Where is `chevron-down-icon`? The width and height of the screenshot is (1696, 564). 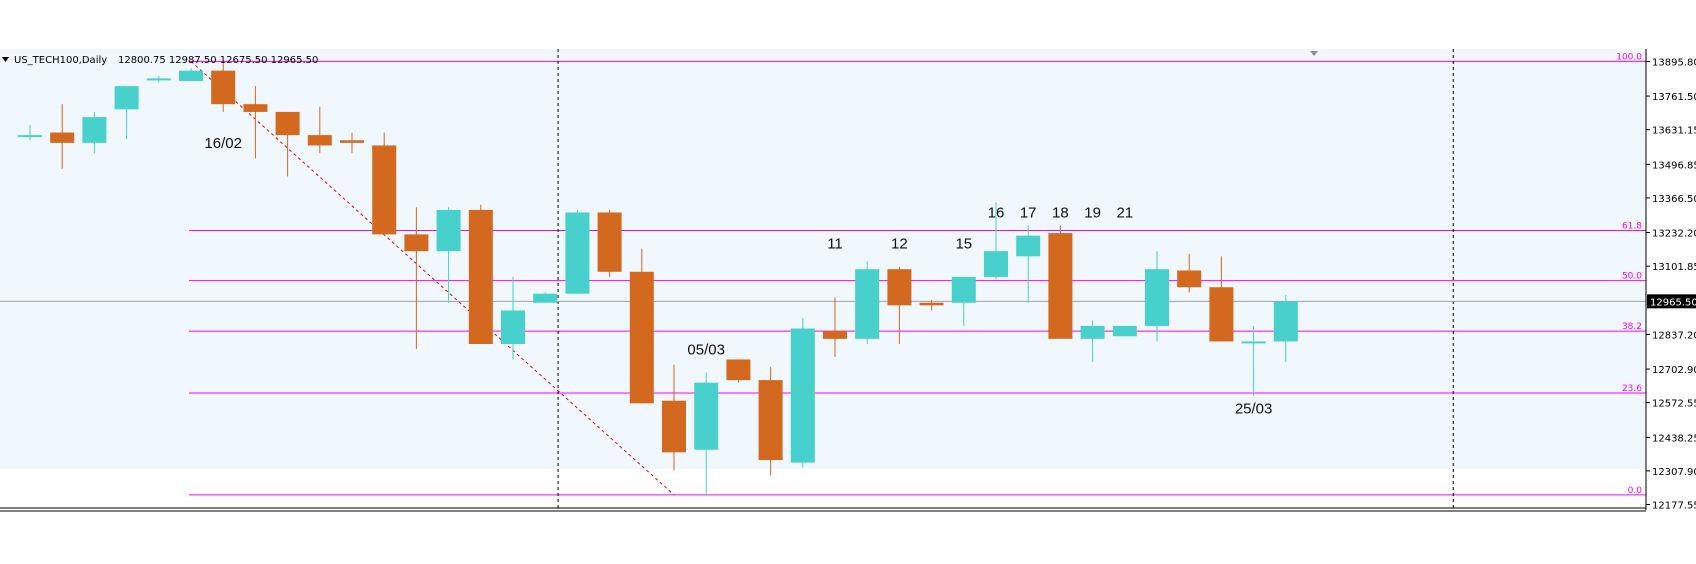
chevron-down-icon is located at coordinates (5, 59).